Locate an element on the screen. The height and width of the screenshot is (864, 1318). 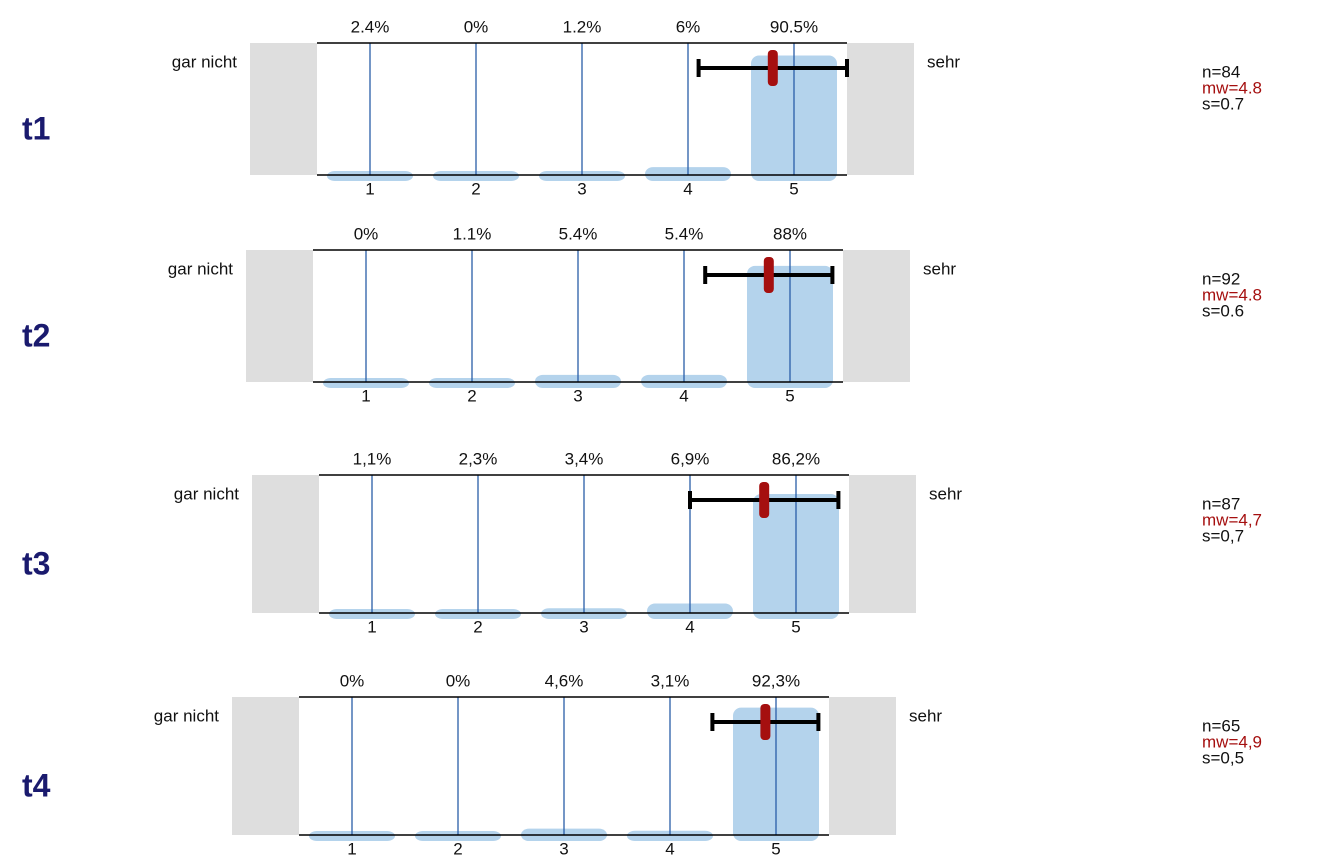
value-label: 92,3% is located at coordinates (776, 680).